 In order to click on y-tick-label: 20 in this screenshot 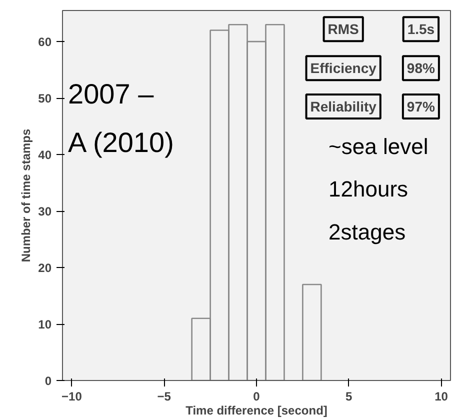, I will do `click(45, 268)`.